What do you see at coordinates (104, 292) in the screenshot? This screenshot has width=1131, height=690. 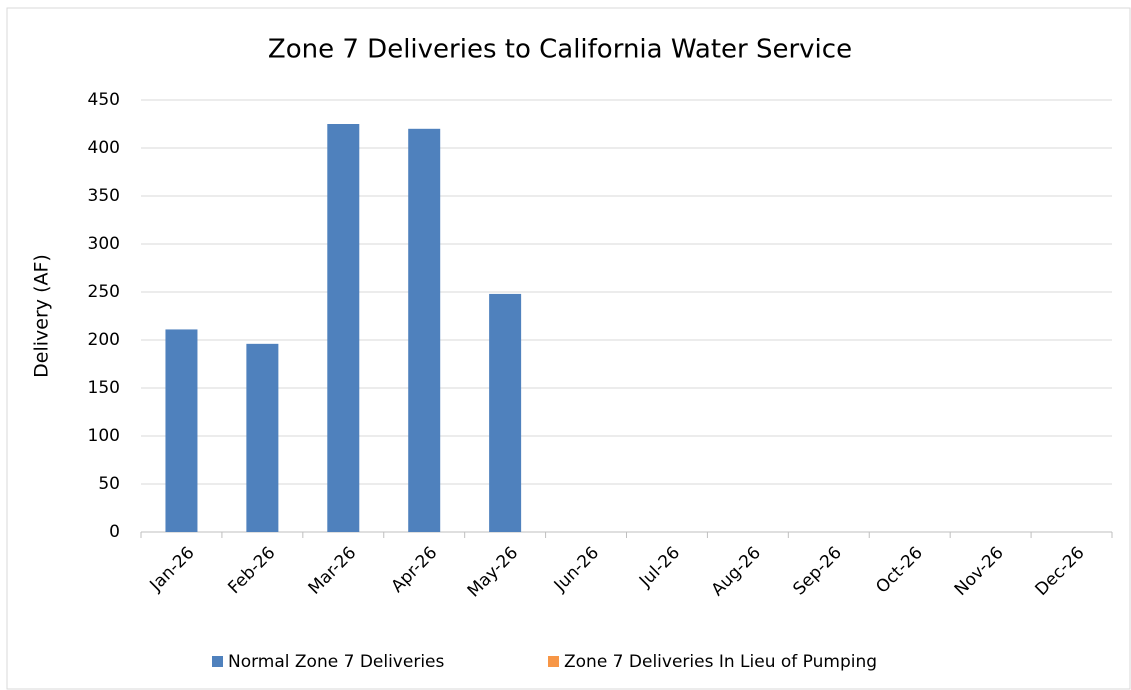 I see `y-tick-label: 250` at bounding box center [104, 292].